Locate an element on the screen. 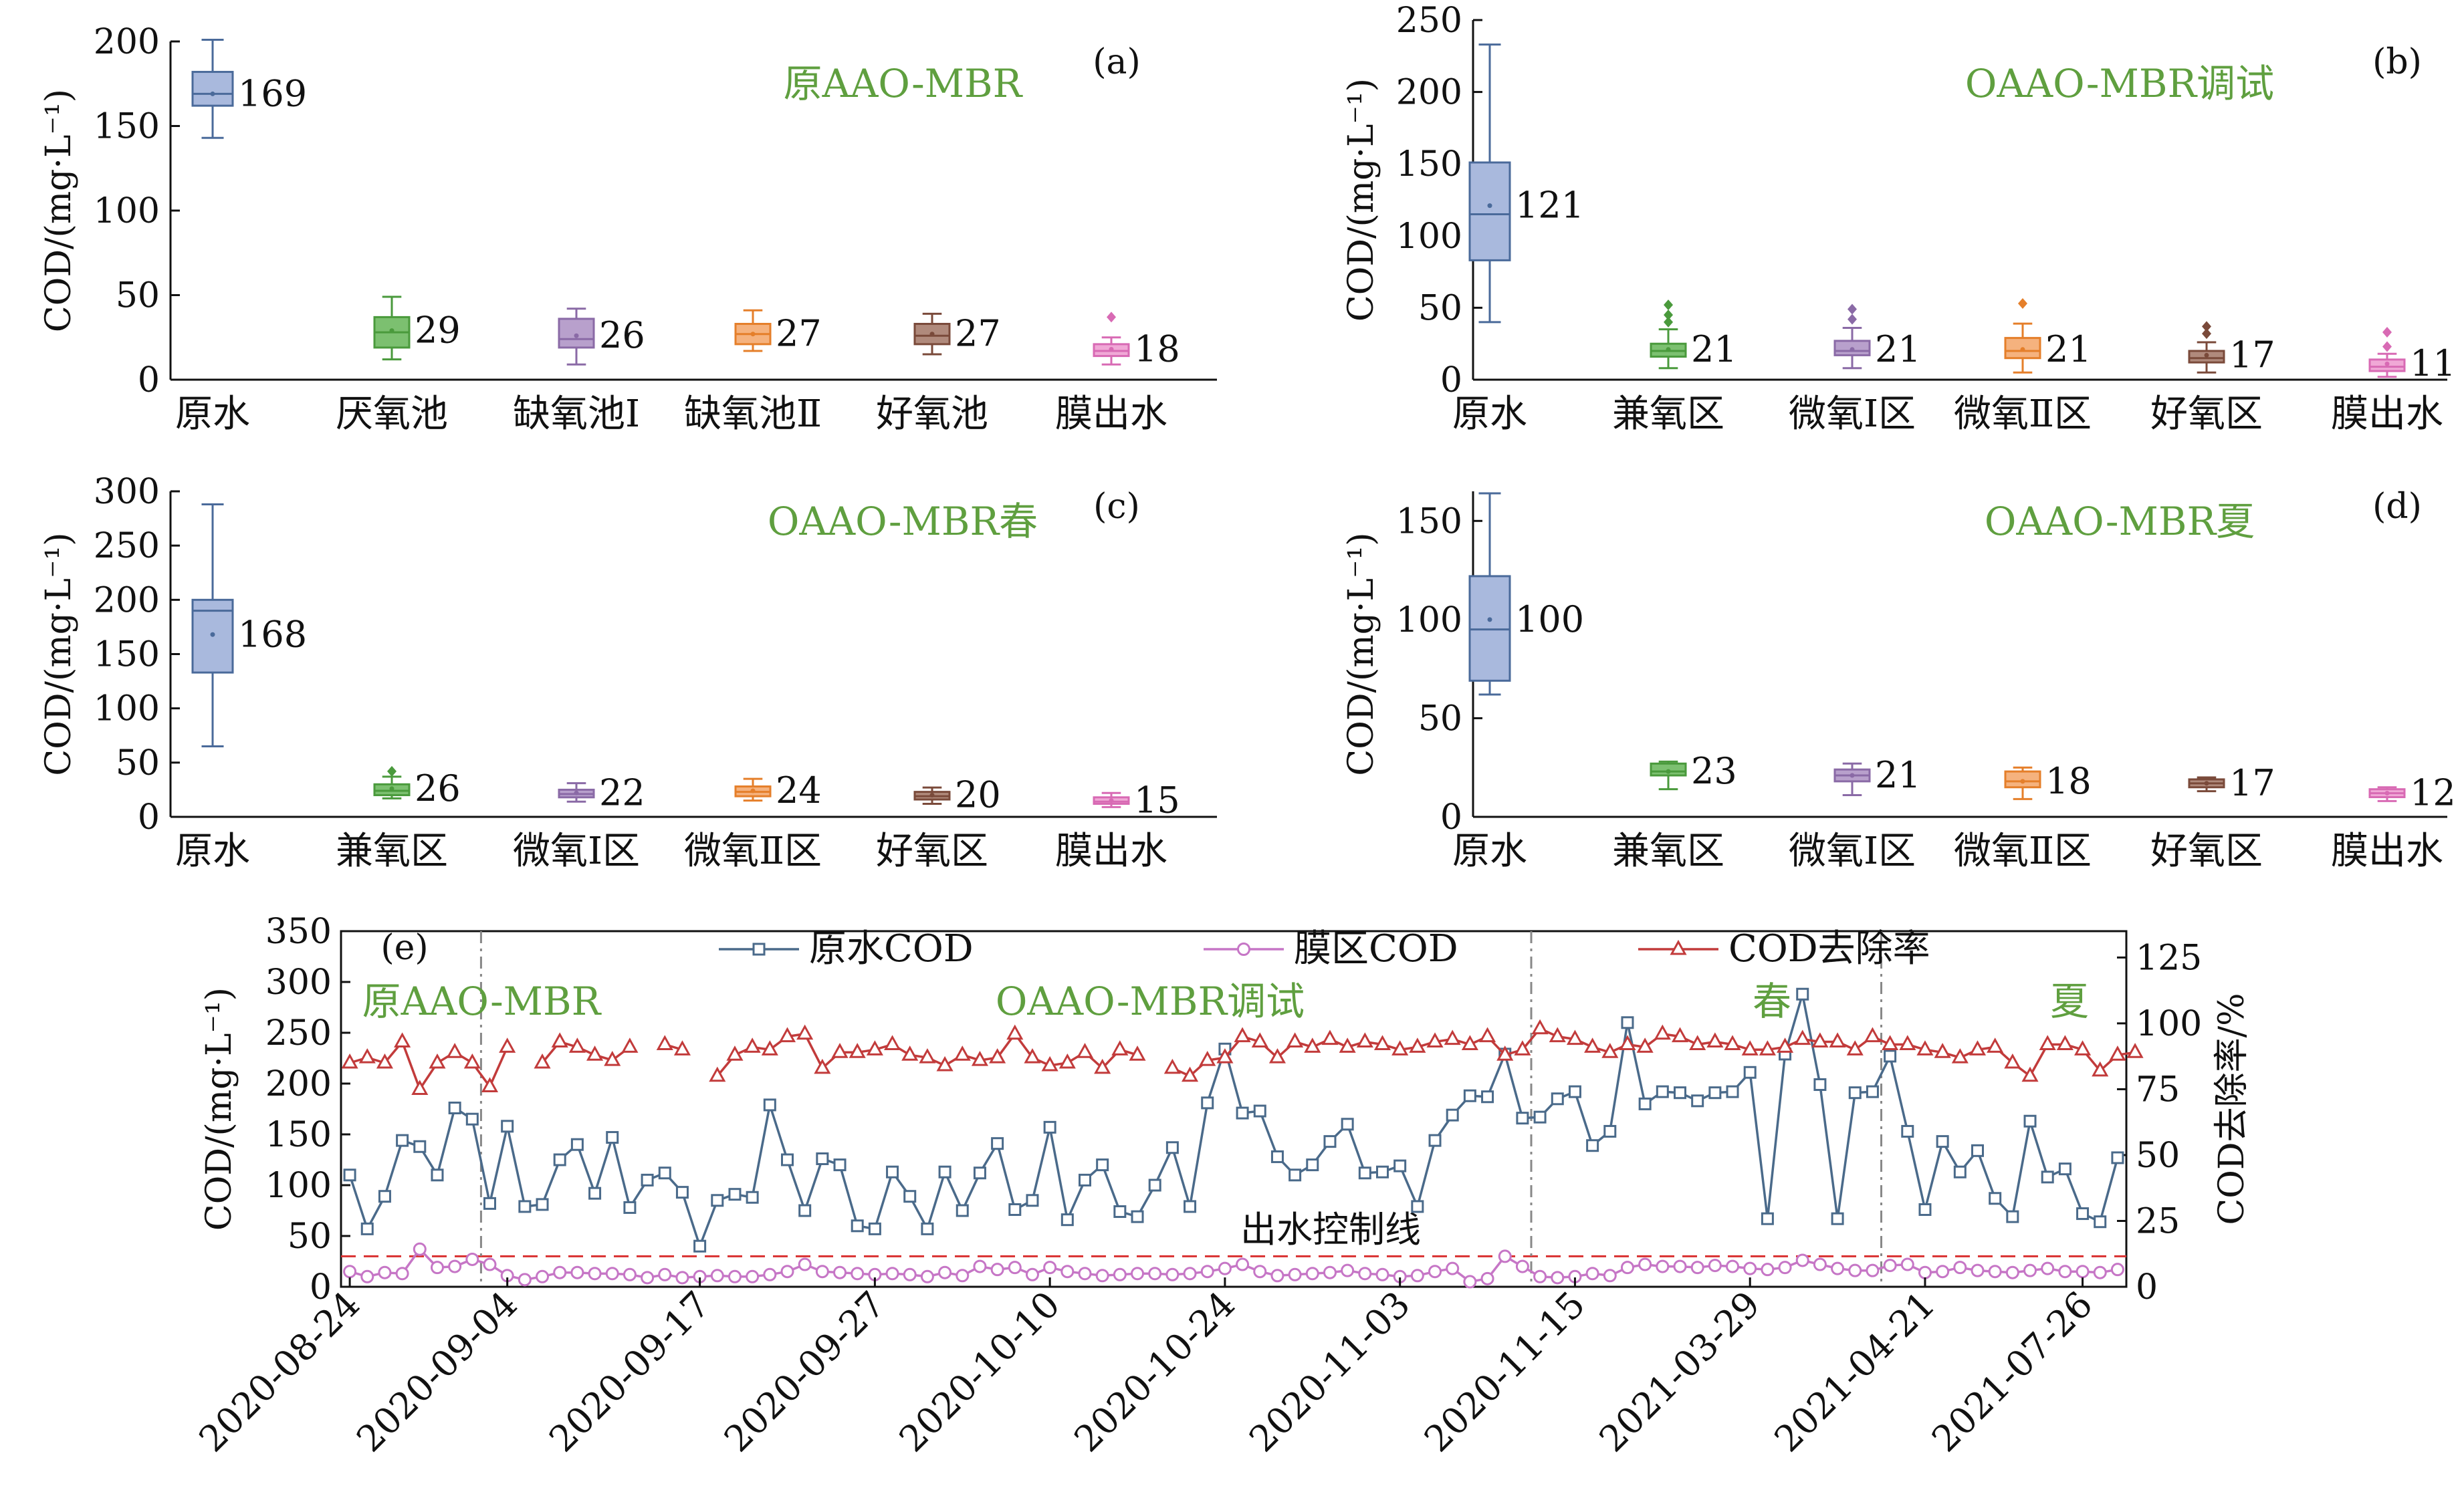  box-1: 121 is located at coordinates (1526, 184).